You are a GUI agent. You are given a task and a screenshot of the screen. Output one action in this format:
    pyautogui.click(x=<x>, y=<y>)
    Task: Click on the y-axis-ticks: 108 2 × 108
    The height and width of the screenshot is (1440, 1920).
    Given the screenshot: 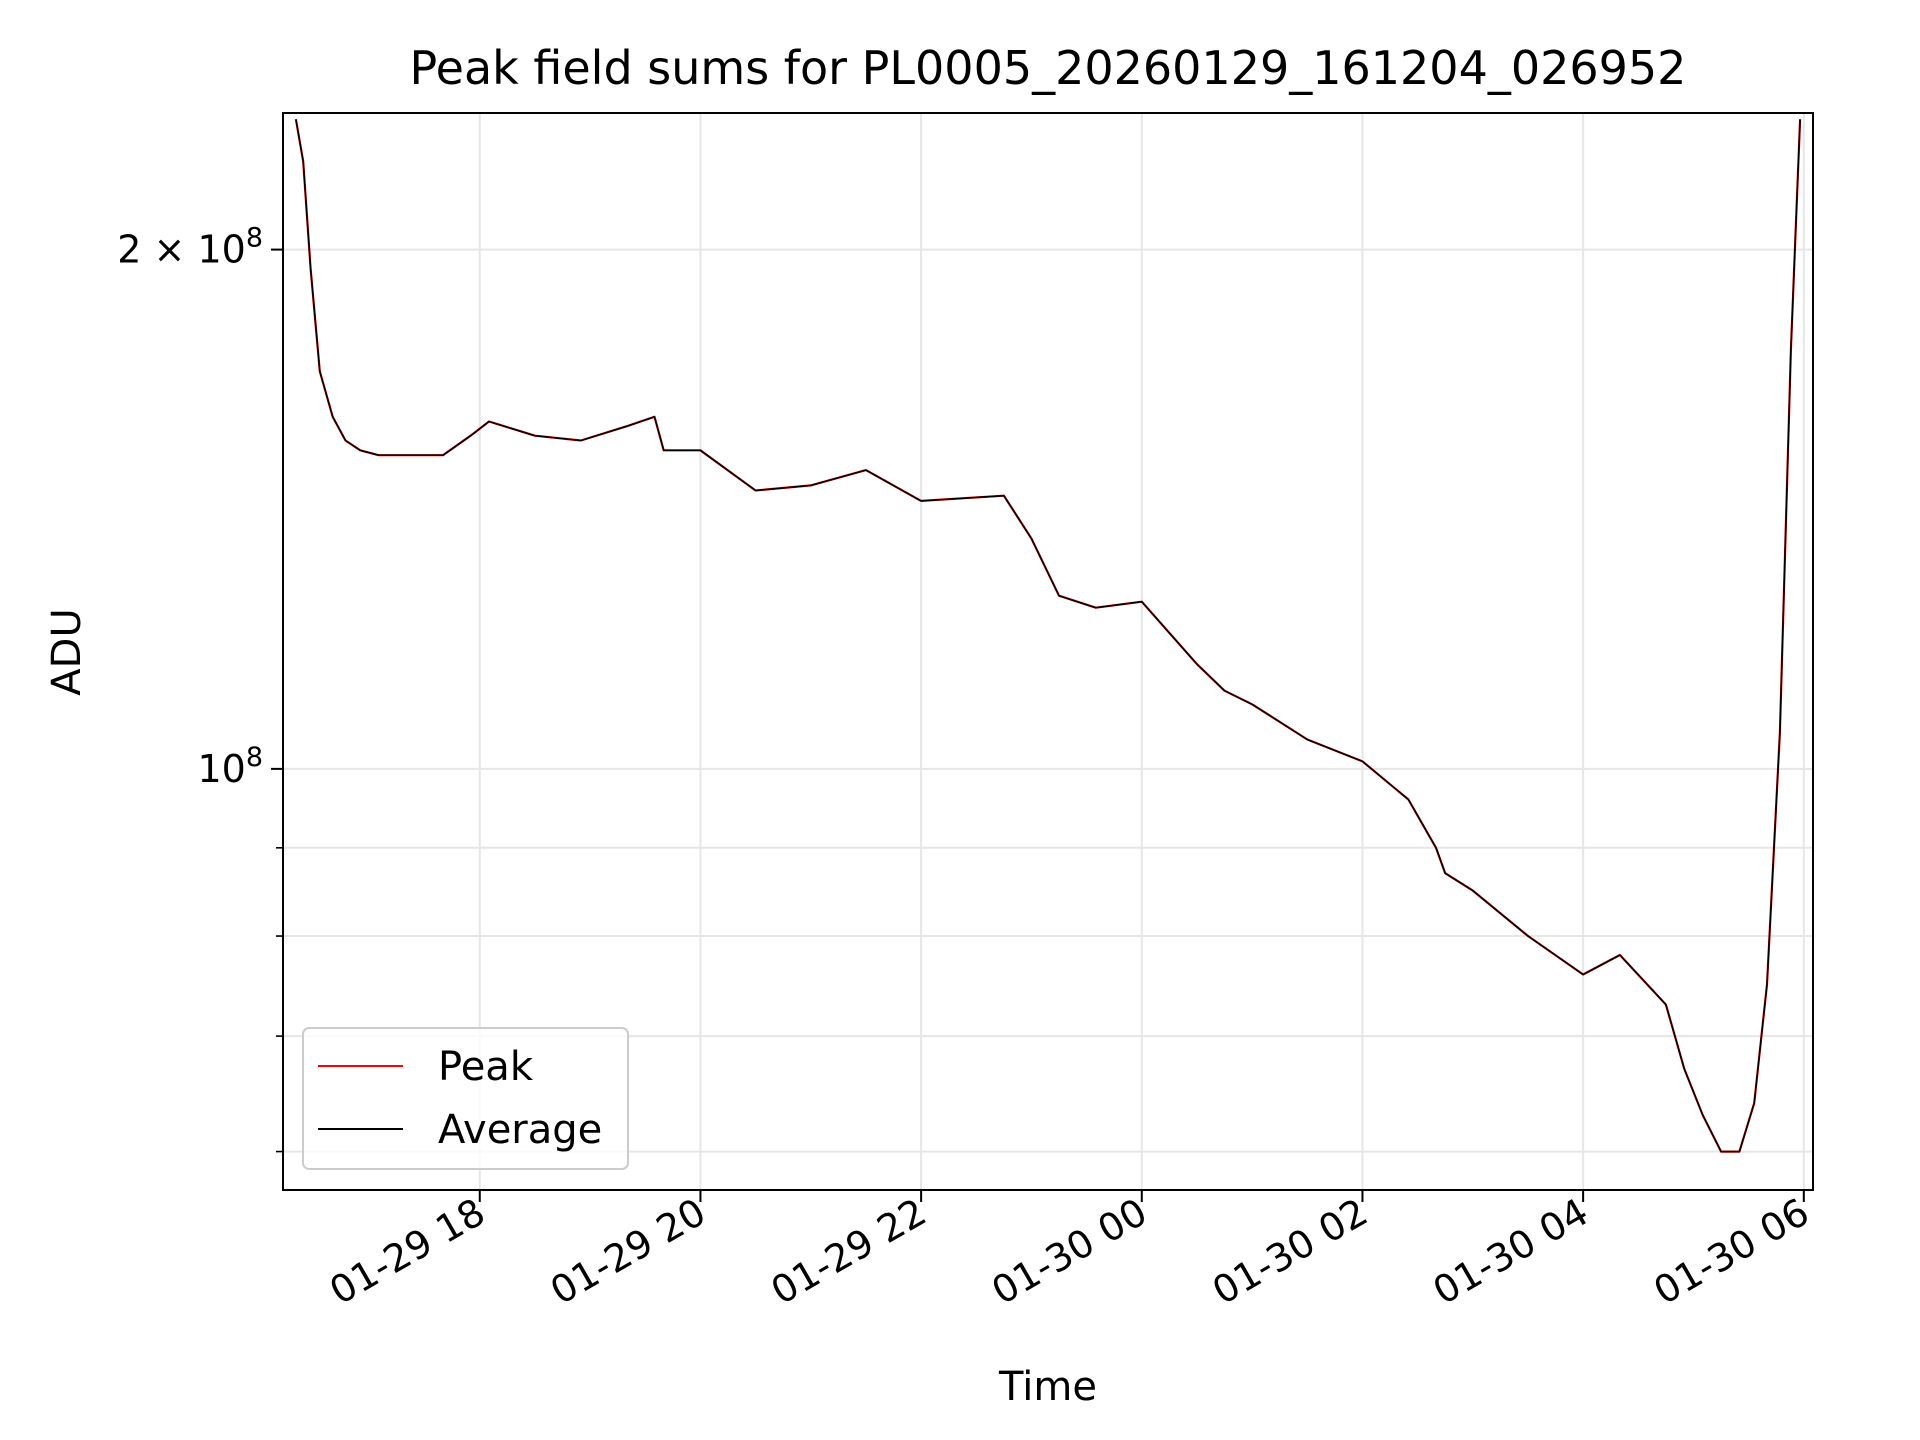 What is the action you would take?
    pyautogui.click(x=200, y=688)
    